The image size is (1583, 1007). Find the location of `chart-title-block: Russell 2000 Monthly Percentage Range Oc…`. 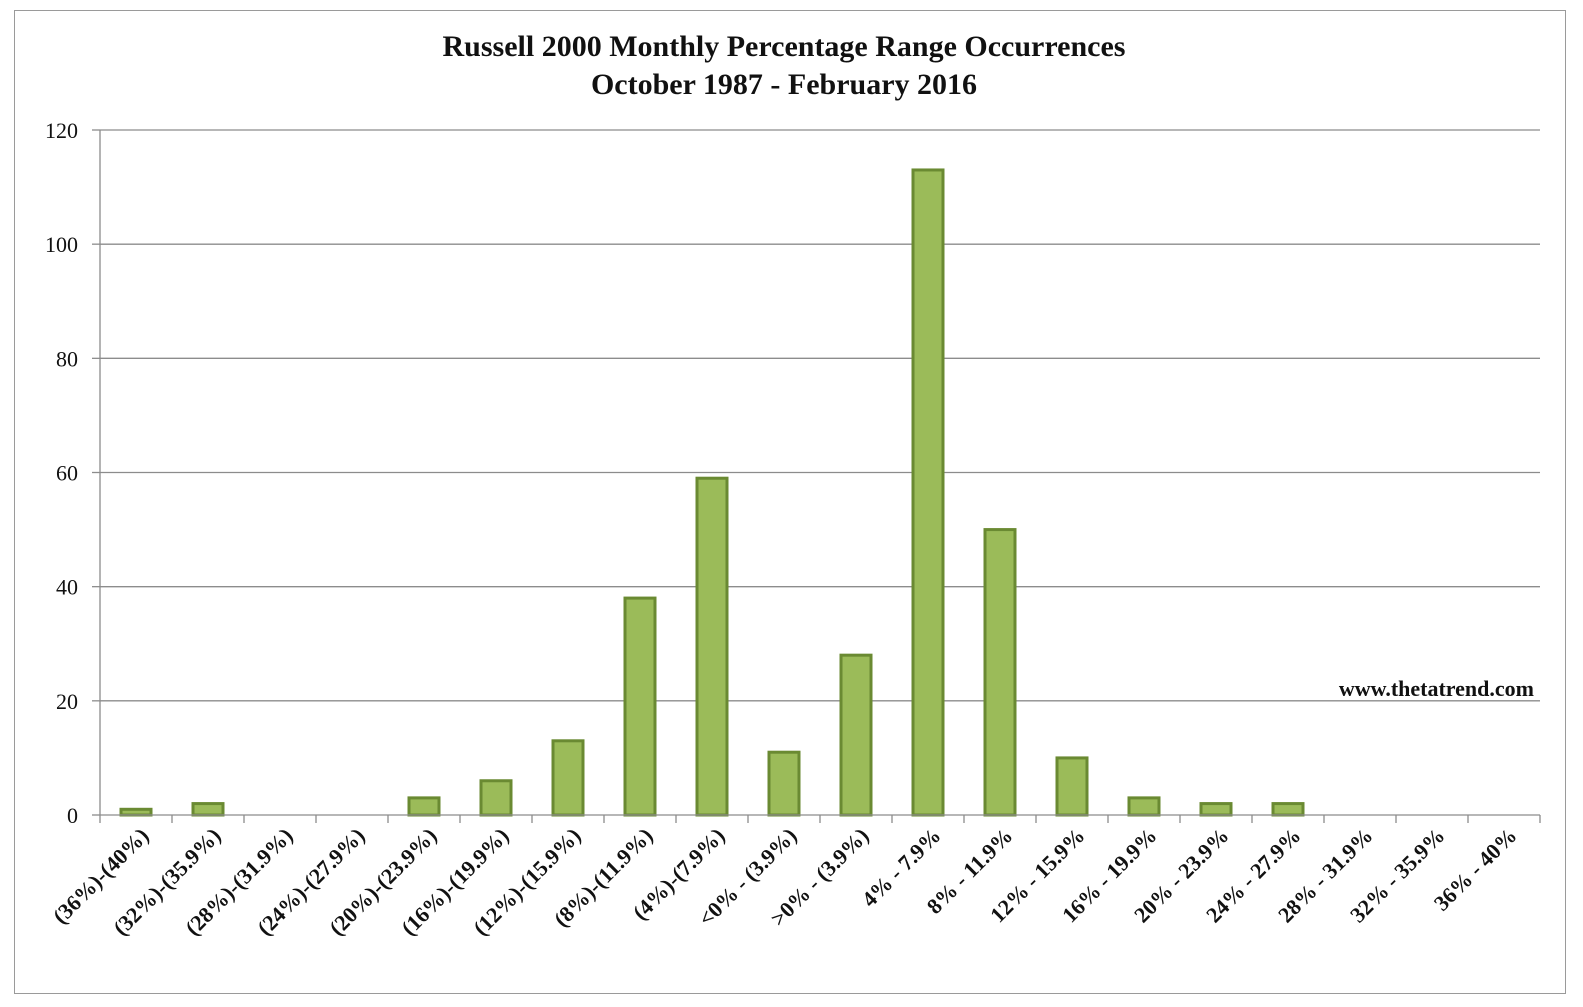

chart-title-block: Russell 2000 Monthly Percentage Range Oc… is located at coordinates (784, 66).